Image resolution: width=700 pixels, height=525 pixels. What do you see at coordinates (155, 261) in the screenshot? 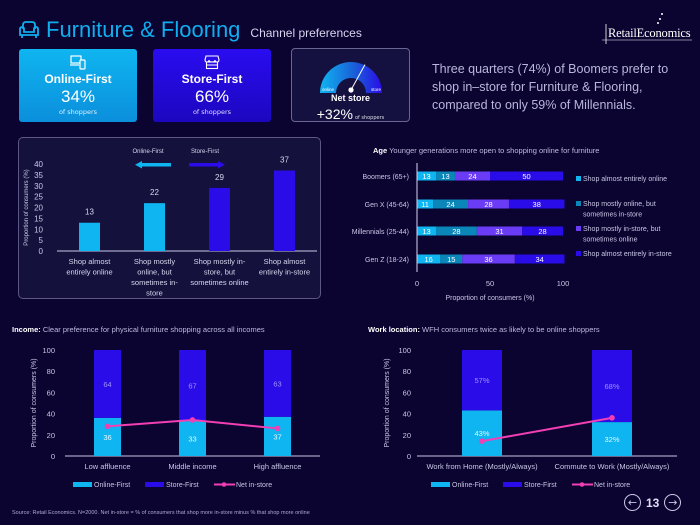
I see `x-tick-label: Shop mostly` at bounding box center [155, 261].